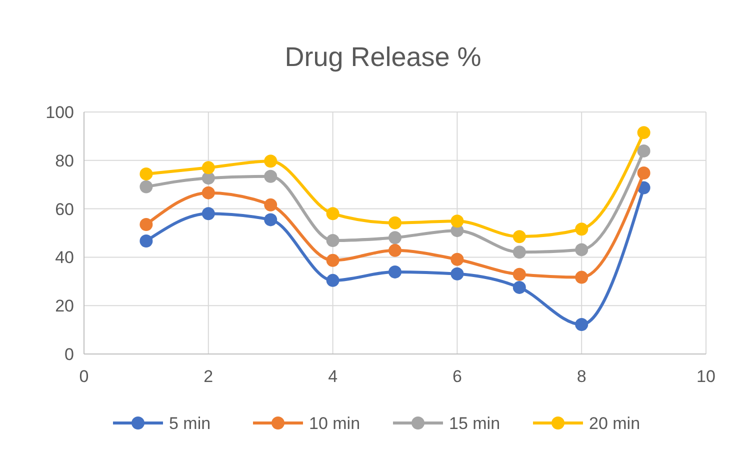 This screenshot has width=748, height=461. What do you see at coordinates (64, 160) in the screenshot?
I see `y-tick-label: 80` at bounding box center [64, 160].